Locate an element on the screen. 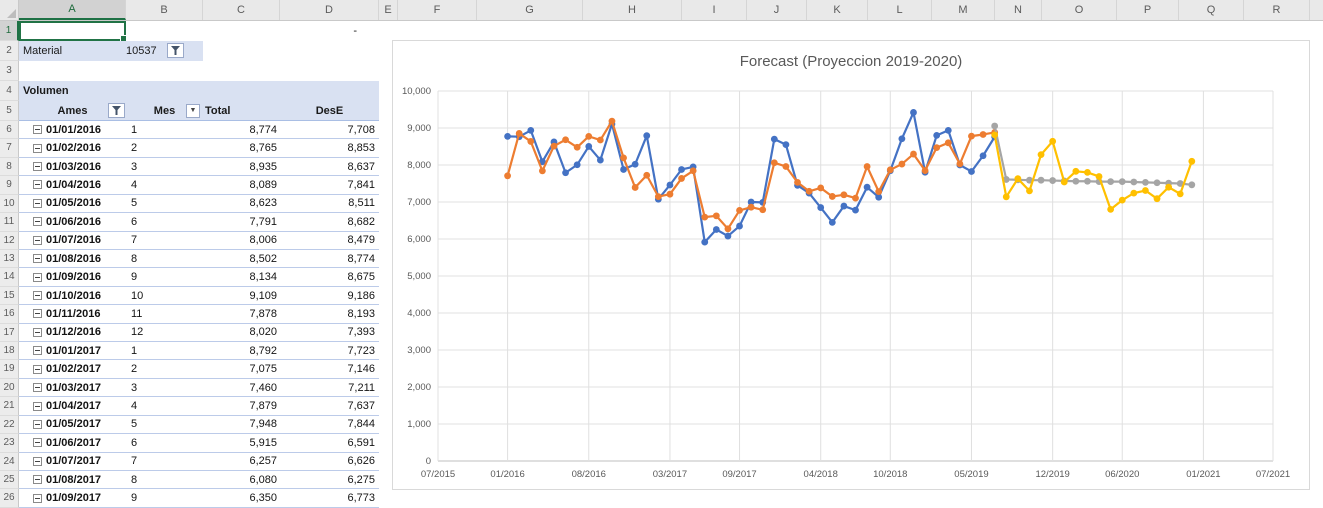 This screenshot has width=1323, height=508. row-header-18: 18 is located at coordinates (9, 351).